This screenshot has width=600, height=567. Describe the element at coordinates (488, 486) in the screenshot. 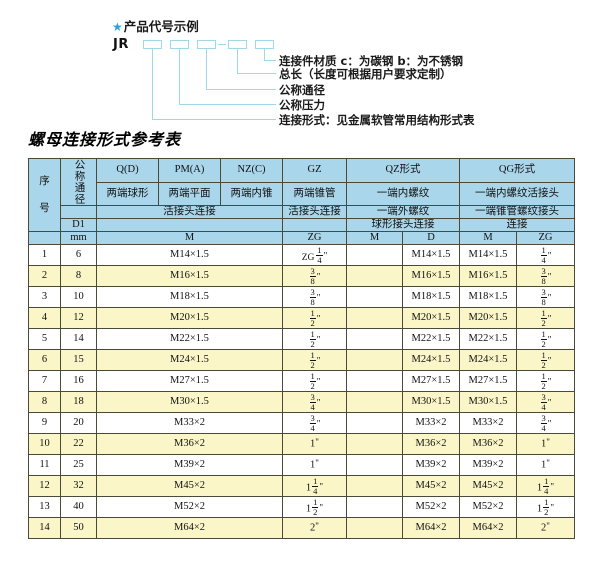

I see `cell-qg-m: M45×2` at that location.